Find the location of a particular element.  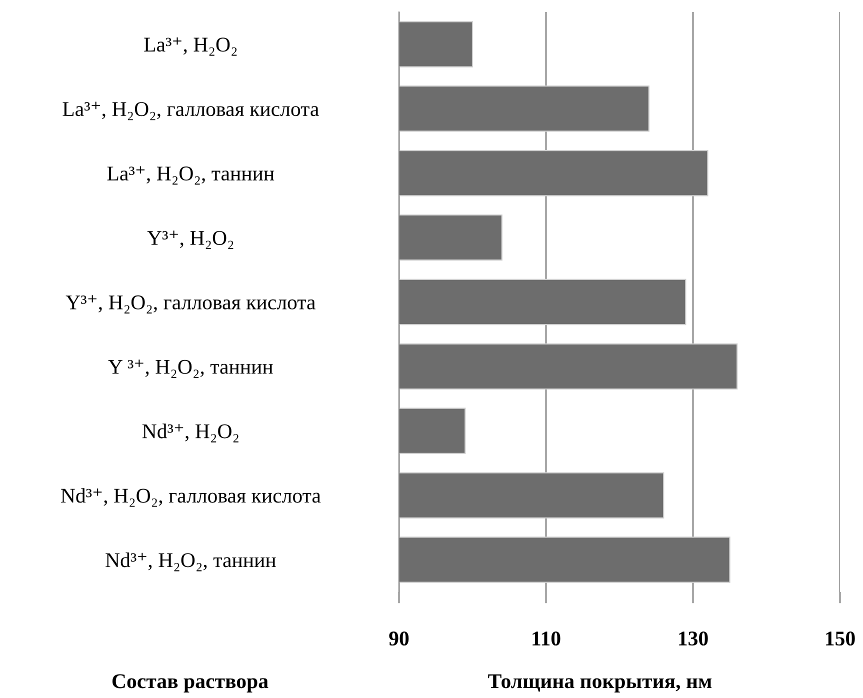

x-tick-label: 130 is located at coordinates (693, 638).